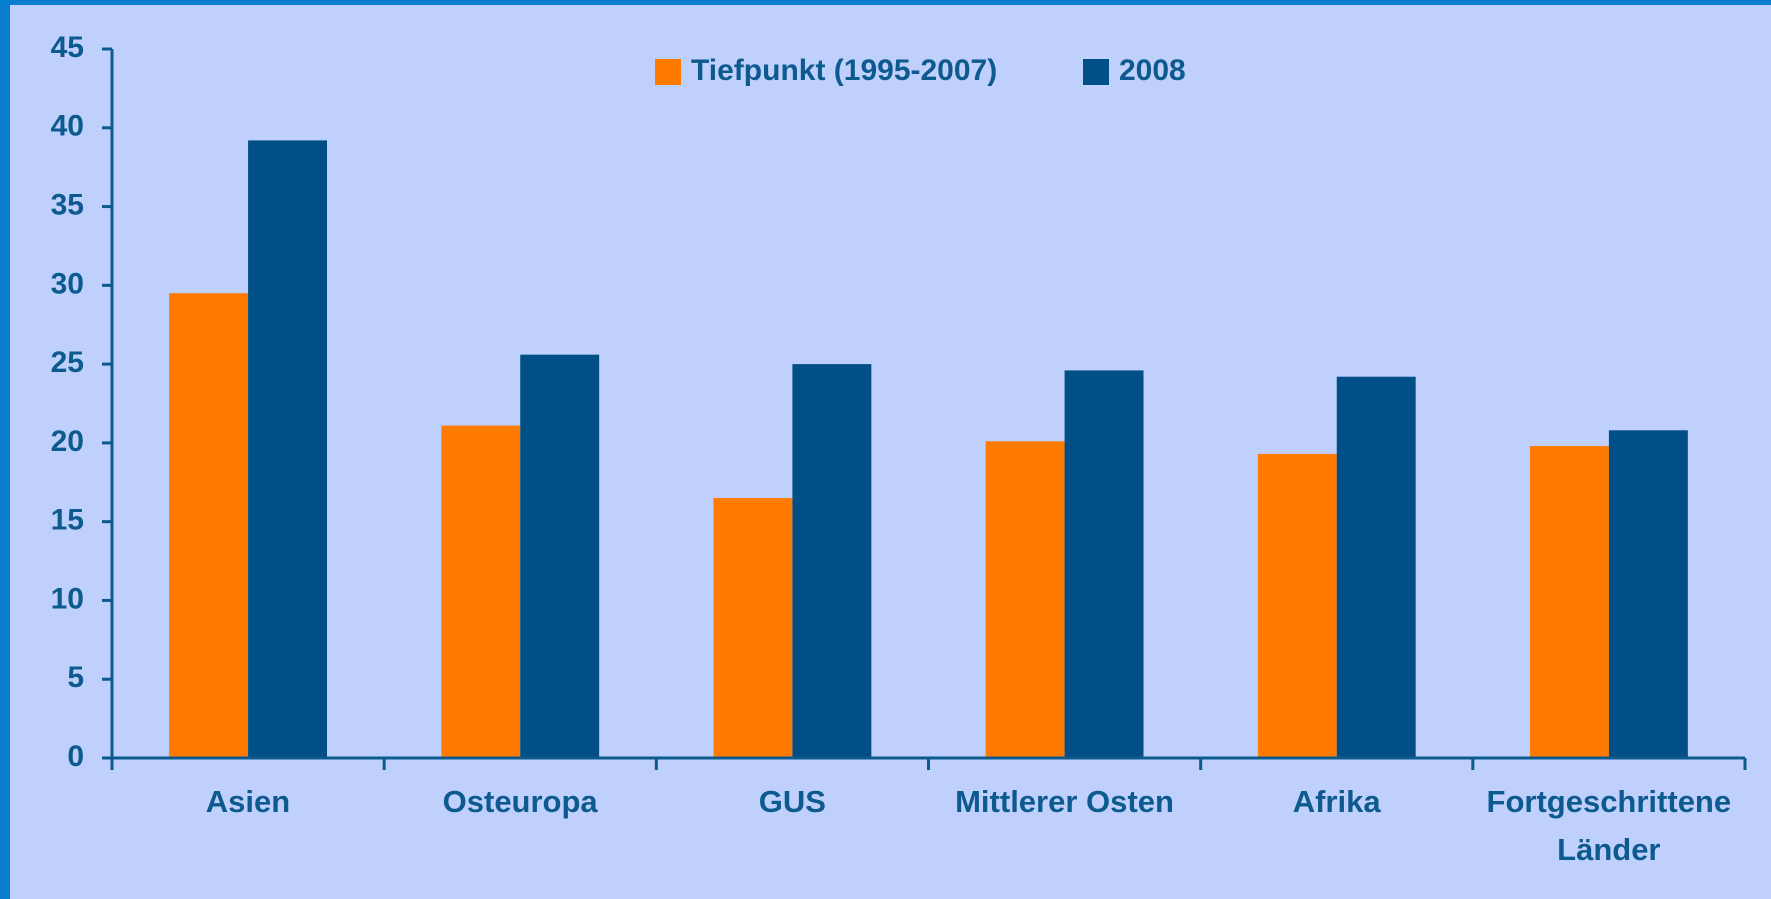 Image resolution: width=1771 pixels, height=899 pixels. Describe the element at coordinates (1609, 825) in the screenshot. I see `x-tick-label: Fortgeschrittene Länder` at that location.